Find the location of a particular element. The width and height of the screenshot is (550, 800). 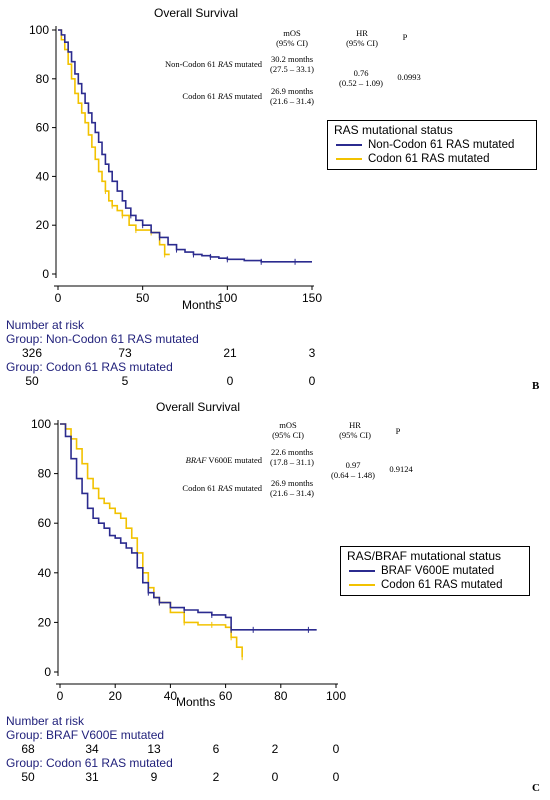

hr-header-label: HR is located at coordinates (362, 33).